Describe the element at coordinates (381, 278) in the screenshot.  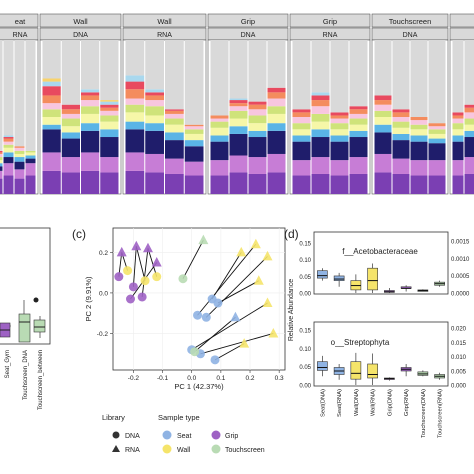
I see `panel-d-top-boxes` at that location.